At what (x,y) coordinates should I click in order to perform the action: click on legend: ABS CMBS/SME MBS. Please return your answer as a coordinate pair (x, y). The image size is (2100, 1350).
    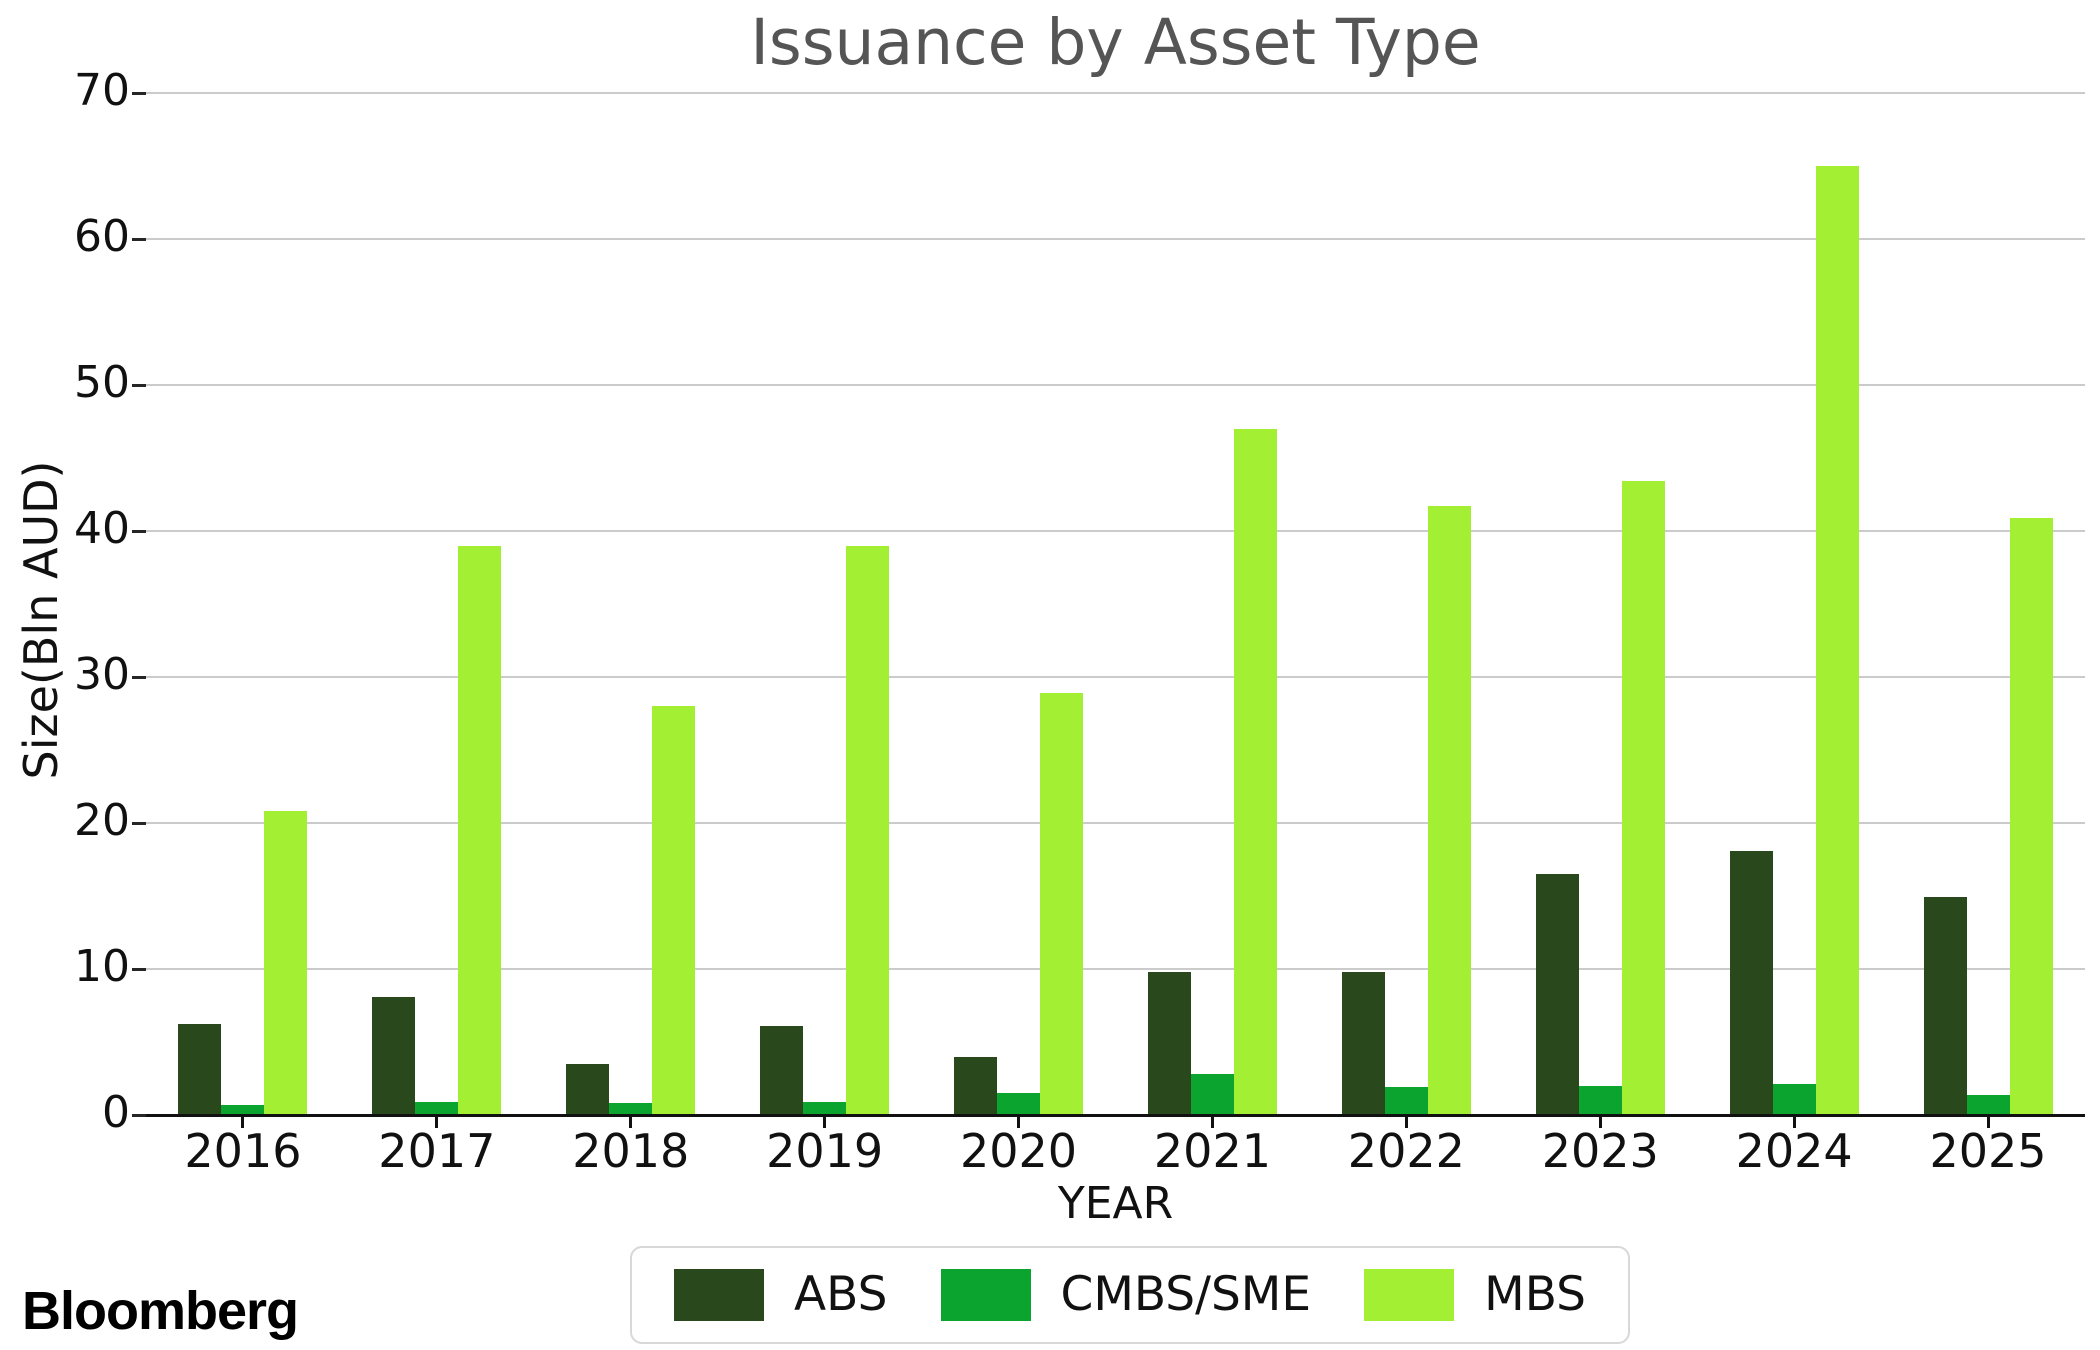
    Looking at the image, I should click on (1130, 1295).